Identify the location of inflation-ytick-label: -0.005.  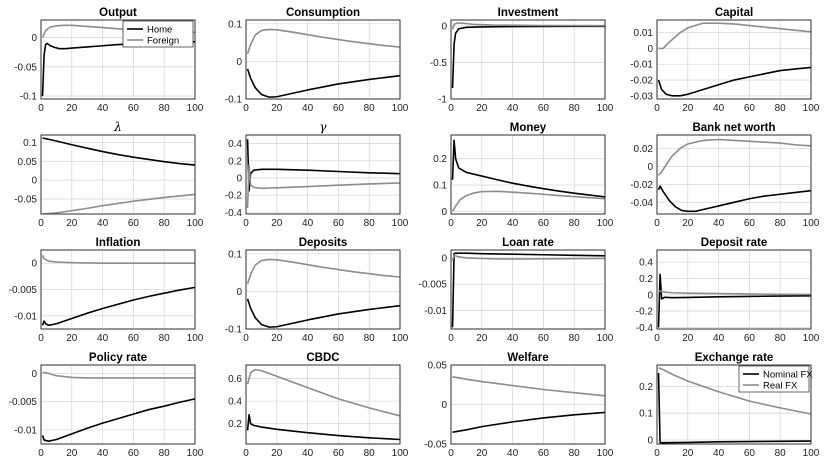
(23, 290).